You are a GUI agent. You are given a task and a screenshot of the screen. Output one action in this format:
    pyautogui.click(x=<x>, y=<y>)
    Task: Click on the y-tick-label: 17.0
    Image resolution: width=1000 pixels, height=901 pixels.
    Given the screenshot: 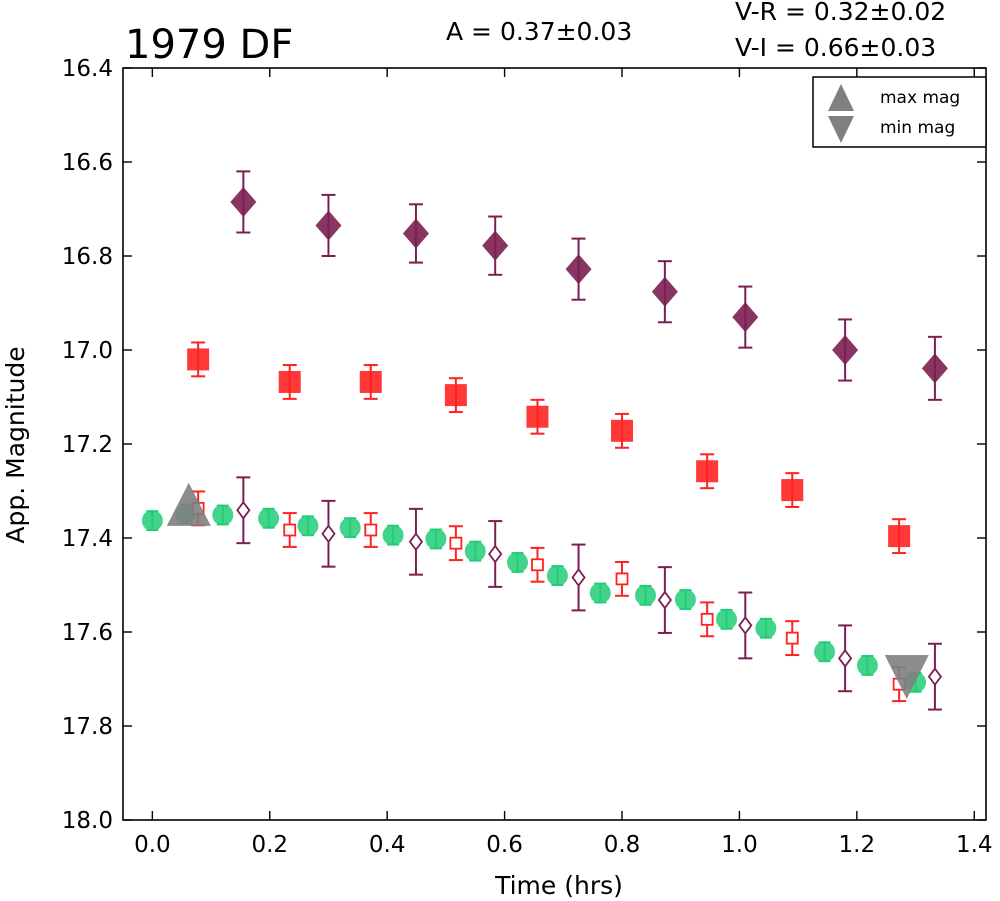 What is the action you would take?
    pyautogui.click(x=87, y=351)
    